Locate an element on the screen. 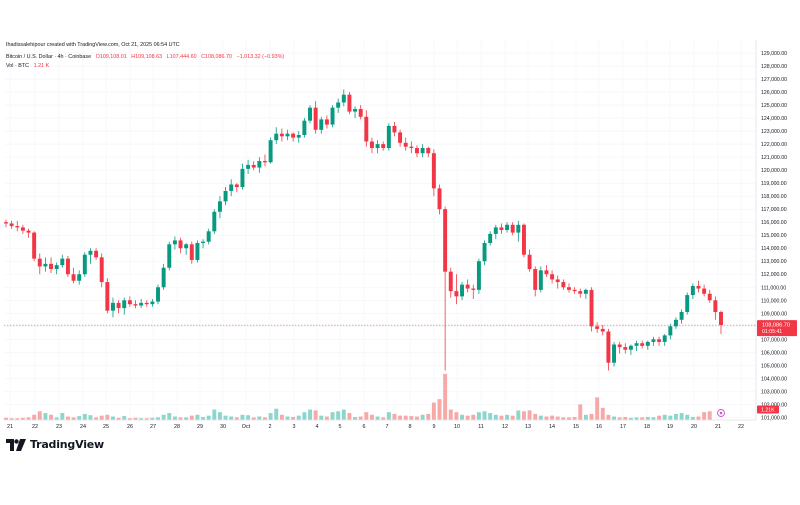 This screenshot has height=505, width=800. tradingview-logo: TradingView is located at coordinates (55, 444).